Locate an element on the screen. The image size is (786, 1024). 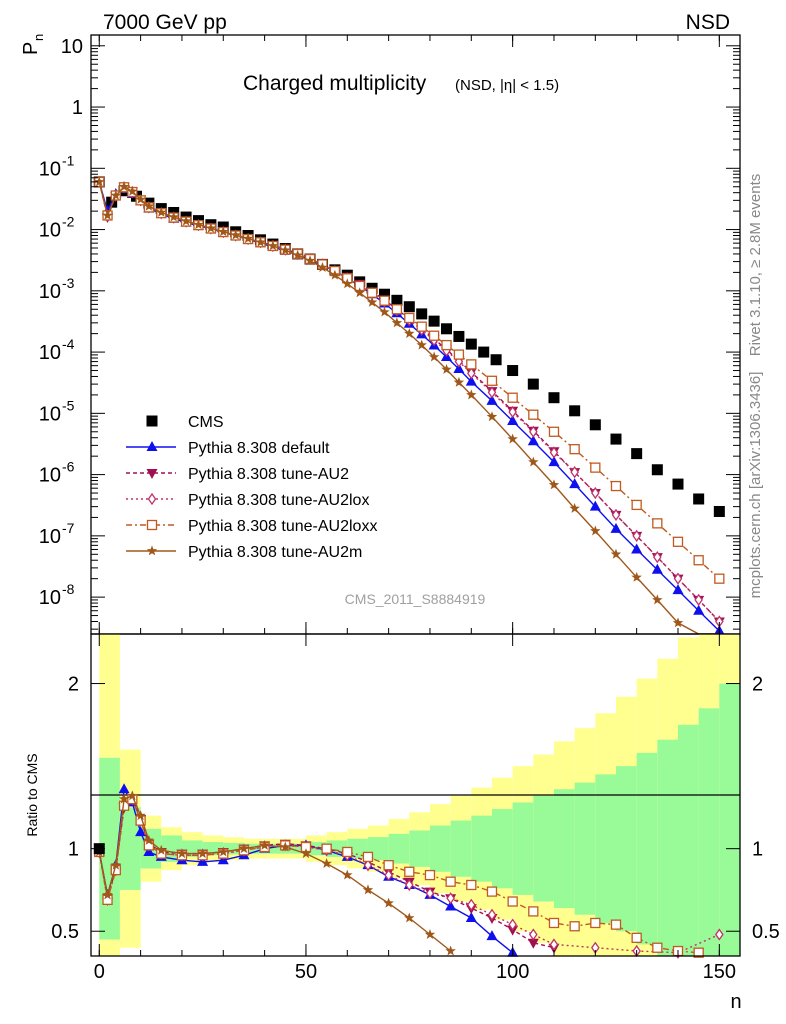
x-tick-label: 100 is located at coordinates (512, 972).